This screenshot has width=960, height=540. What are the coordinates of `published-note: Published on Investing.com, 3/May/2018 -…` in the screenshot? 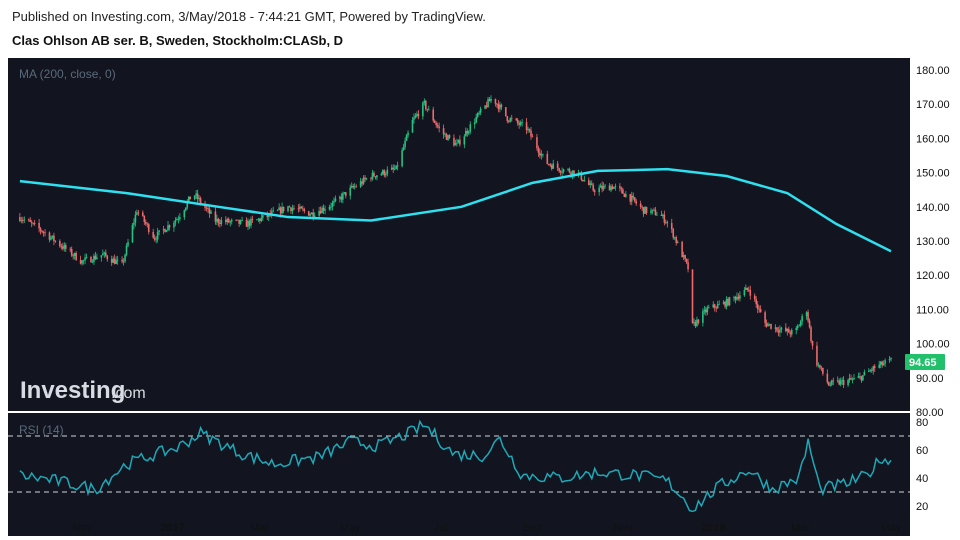 It's located at (249, 16).